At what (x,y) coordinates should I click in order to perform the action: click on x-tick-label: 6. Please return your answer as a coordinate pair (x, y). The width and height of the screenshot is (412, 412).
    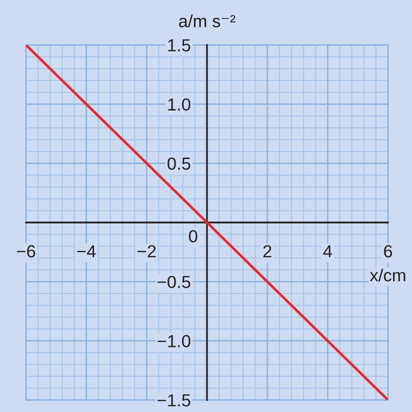
    Looking at the image, I should click on (388, 251).